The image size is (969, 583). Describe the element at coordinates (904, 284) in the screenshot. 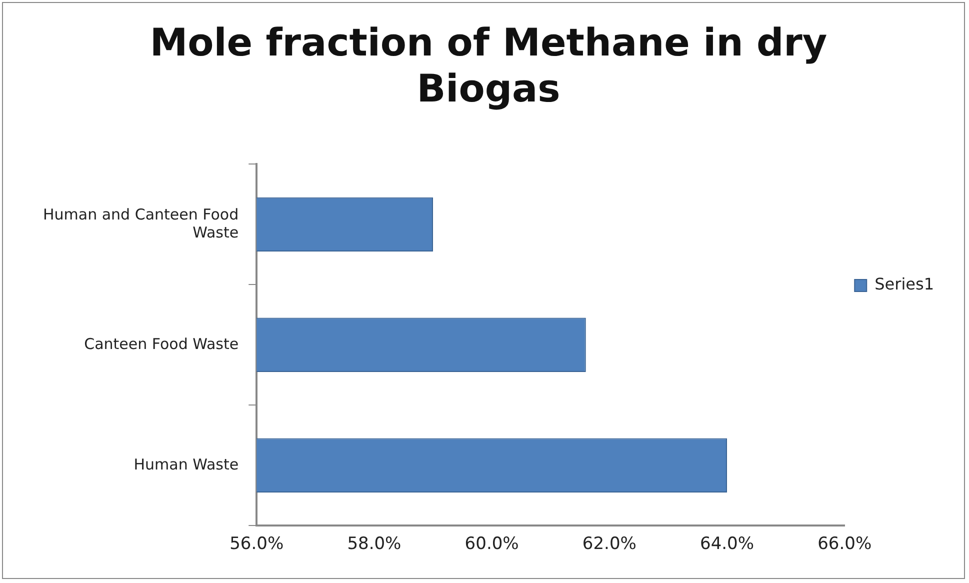

I see `legend-label: Series1` at that location.